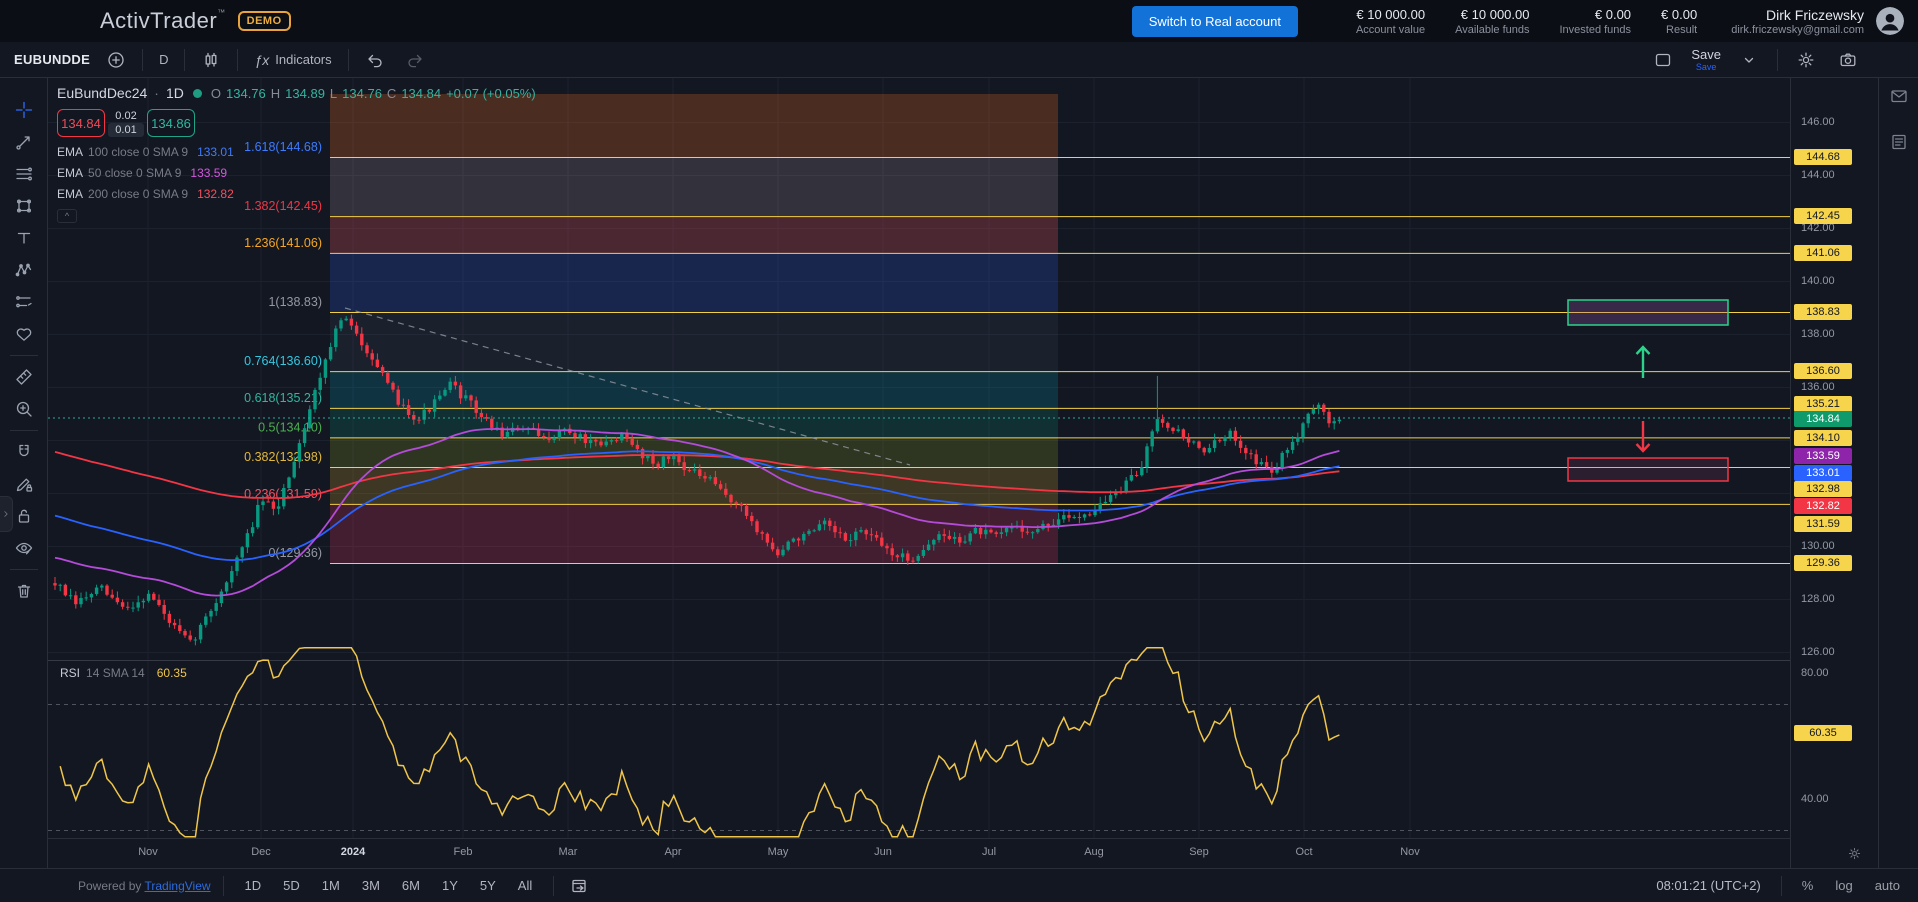  I want to click on price-badge: 132.98, so click(1823, 489).